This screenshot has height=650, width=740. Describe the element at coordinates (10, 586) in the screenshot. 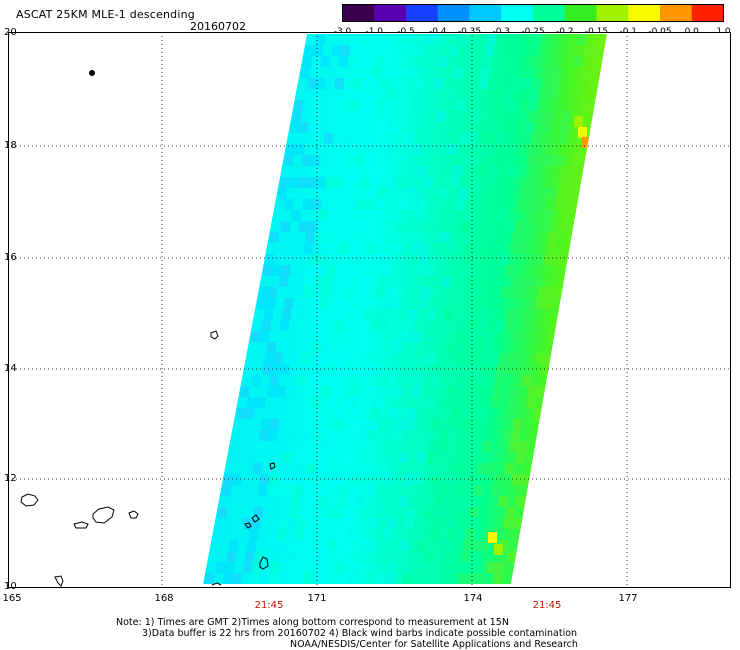

I see `lat-label-10: 10` at that location.